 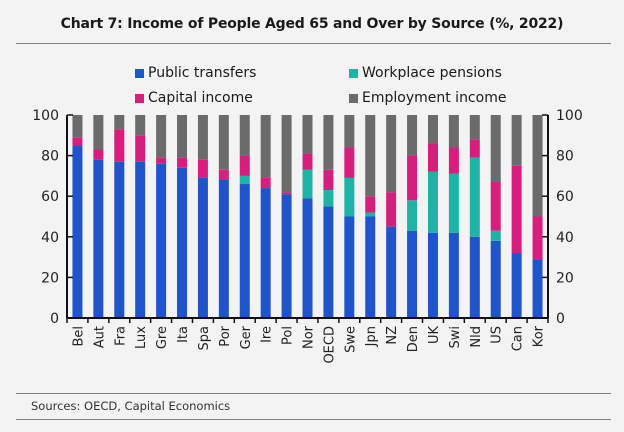 I want to click on y-tick-label-right: 0, so click(x=560, y=319).